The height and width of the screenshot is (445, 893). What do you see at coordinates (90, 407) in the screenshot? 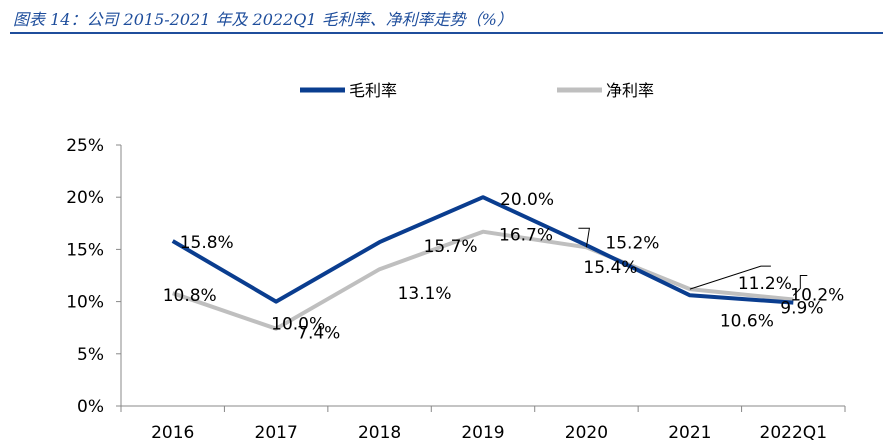
I see `y-tick-label: 0%` at bounding box center [90, 407].